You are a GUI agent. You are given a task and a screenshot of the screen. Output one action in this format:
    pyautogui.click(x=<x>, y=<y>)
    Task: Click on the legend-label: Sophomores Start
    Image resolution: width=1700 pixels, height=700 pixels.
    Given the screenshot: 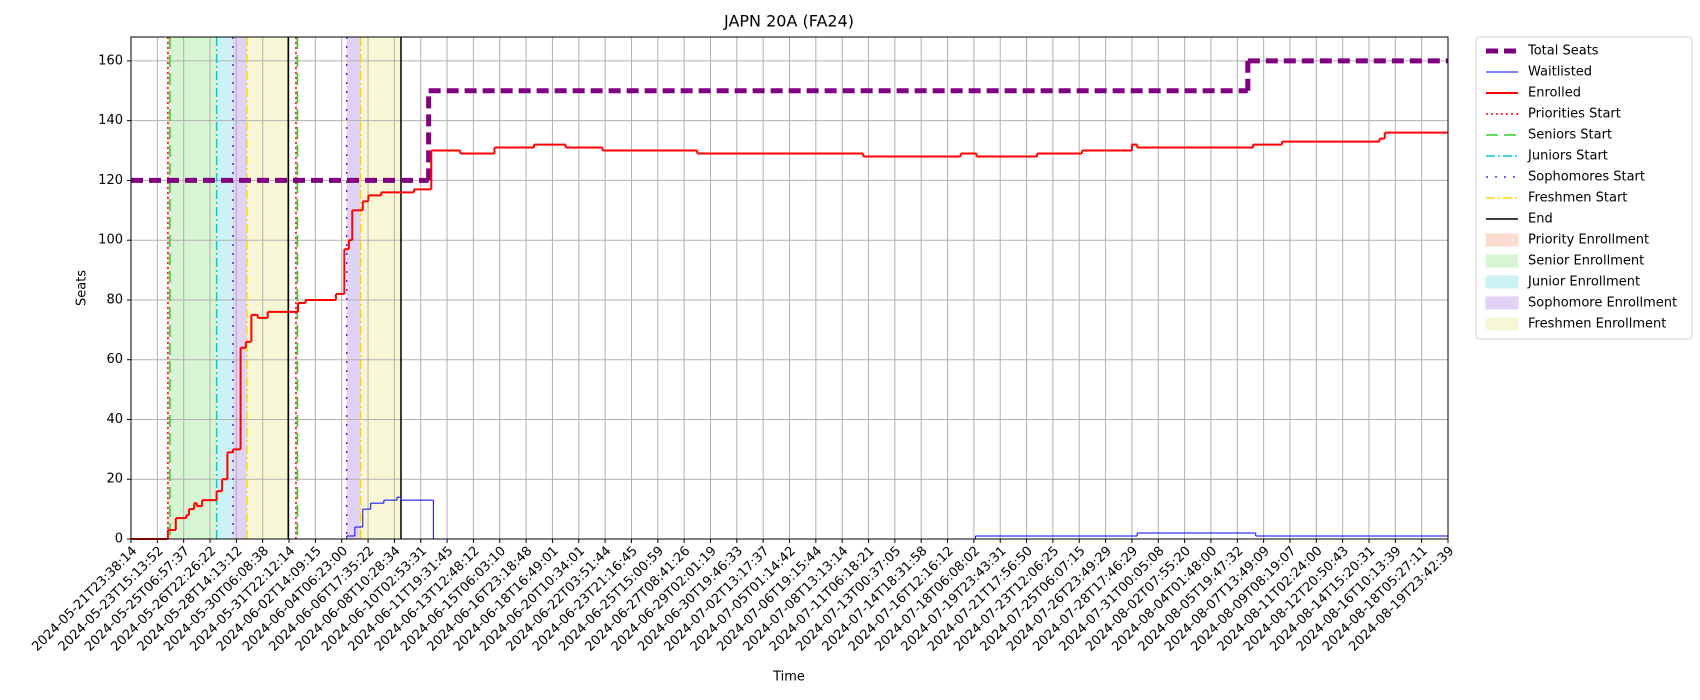 What is the action you would take?
    pyautogui.click(x=1586, y=177)
    